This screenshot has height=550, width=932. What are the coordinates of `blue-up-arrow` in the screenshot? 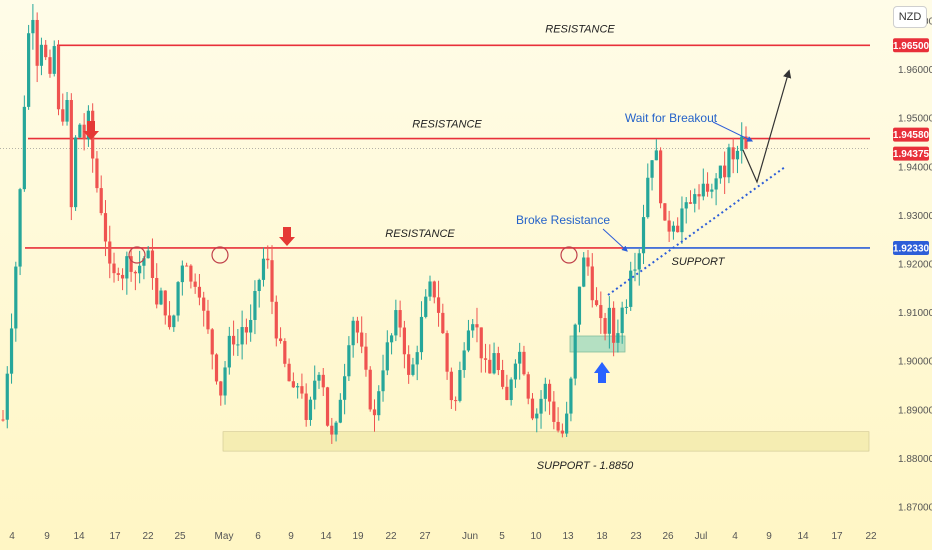 It's located at (602, 372).